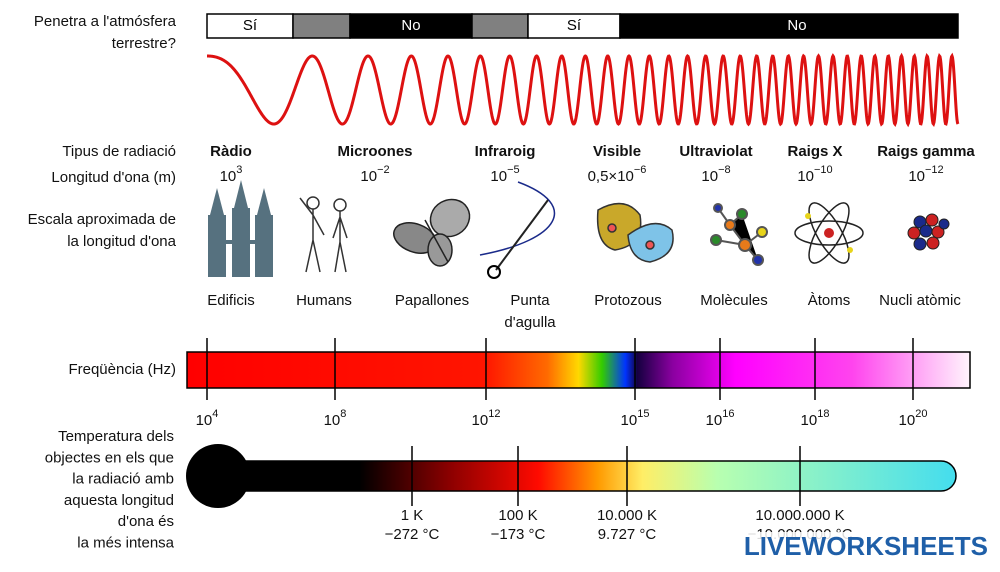  I want to click on band-wavelength-exp: −2, so click(383, 170).